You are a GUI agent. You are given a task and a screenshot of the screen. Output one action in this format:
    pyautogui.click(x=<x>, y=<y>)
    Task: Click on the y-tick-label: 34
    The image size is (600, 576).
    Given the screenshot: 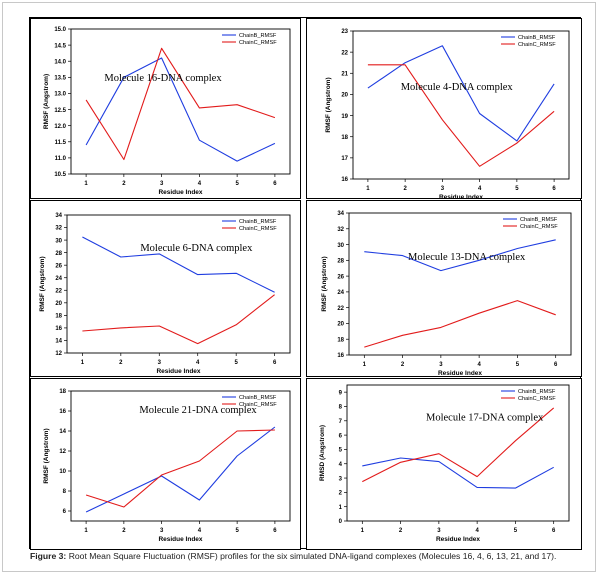 What is the action you would take?
    pyautogui.click(x=340, y=214)
    